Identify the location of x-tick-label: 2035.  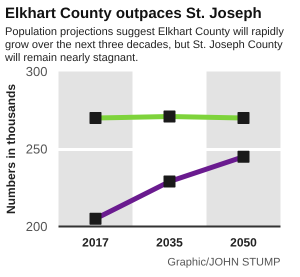
(170, 243).